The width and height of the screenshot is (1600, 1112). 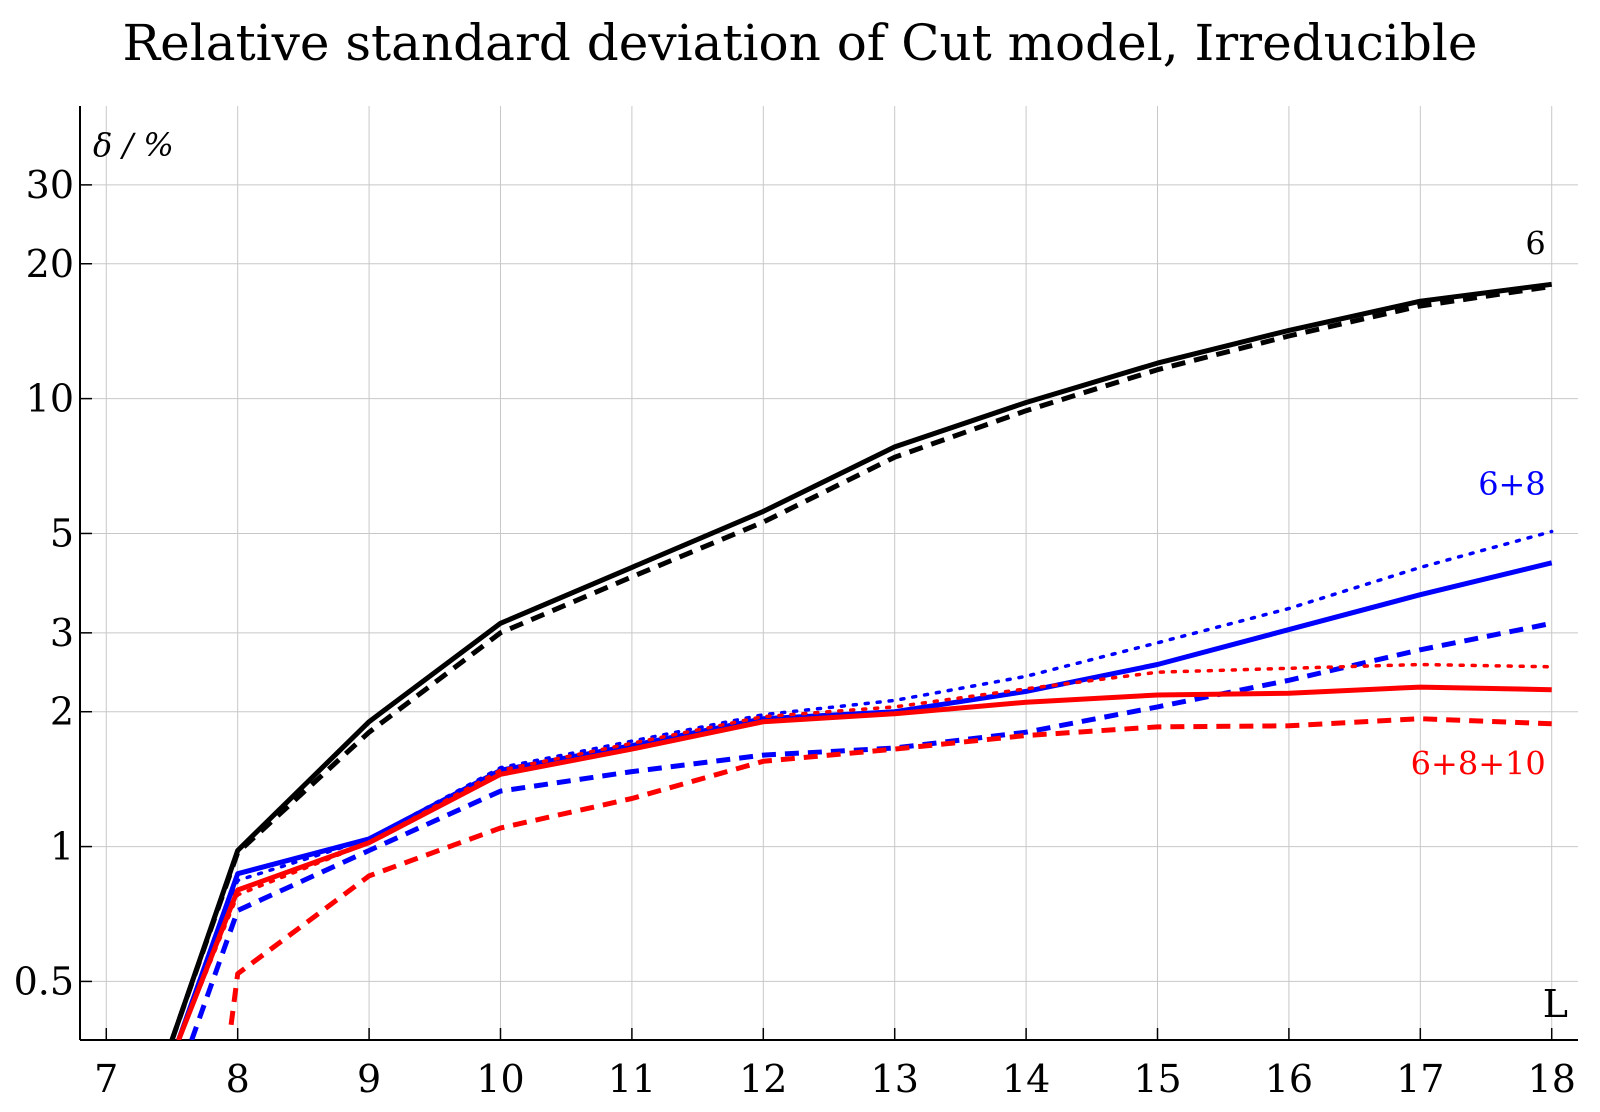 What do you see at coordinates (44, 981) in the screenshot?
I see `y-tick-label: 0.5` at bounding box center [44, 981].